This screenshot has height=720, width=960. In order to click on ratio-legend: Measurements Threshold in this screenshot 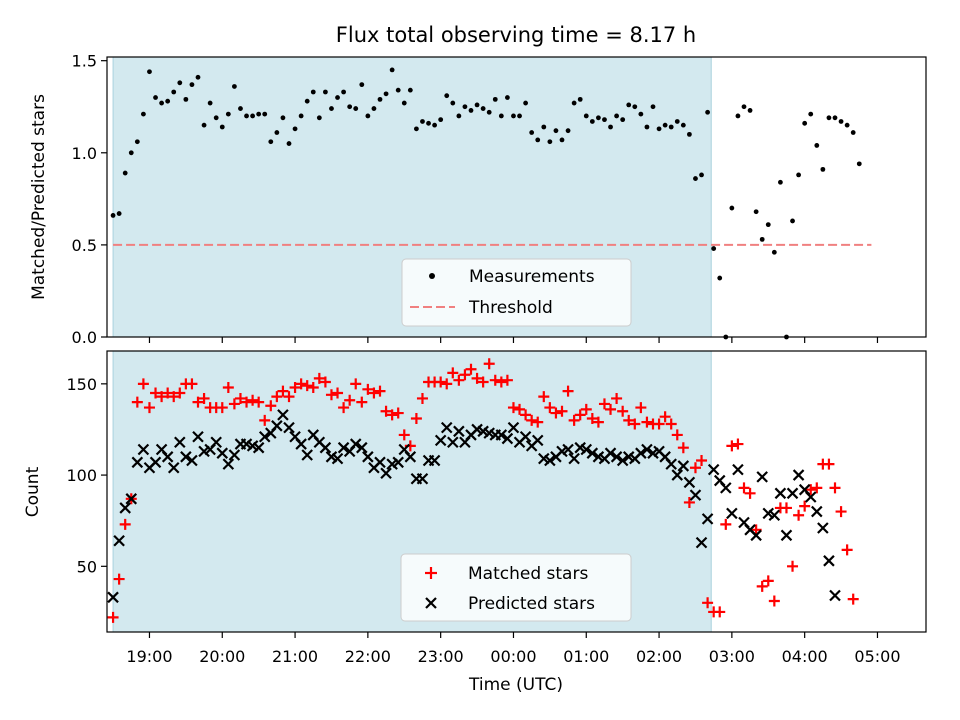, I will do `click(516, 292)`.